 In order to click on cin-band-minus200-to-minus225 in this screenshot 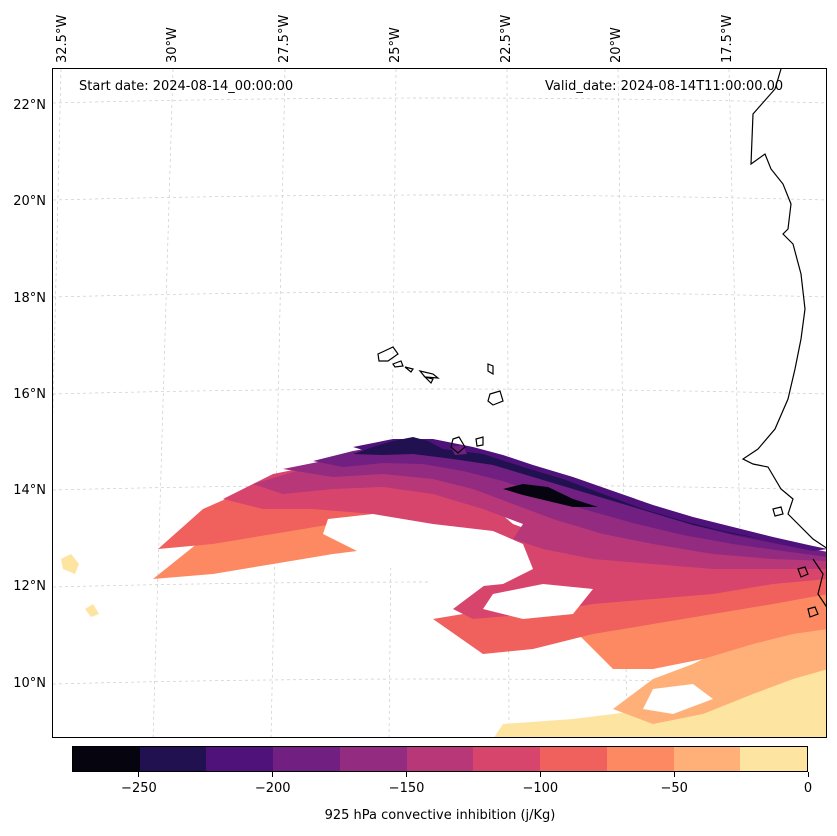, I will do `click(589, 495)`.